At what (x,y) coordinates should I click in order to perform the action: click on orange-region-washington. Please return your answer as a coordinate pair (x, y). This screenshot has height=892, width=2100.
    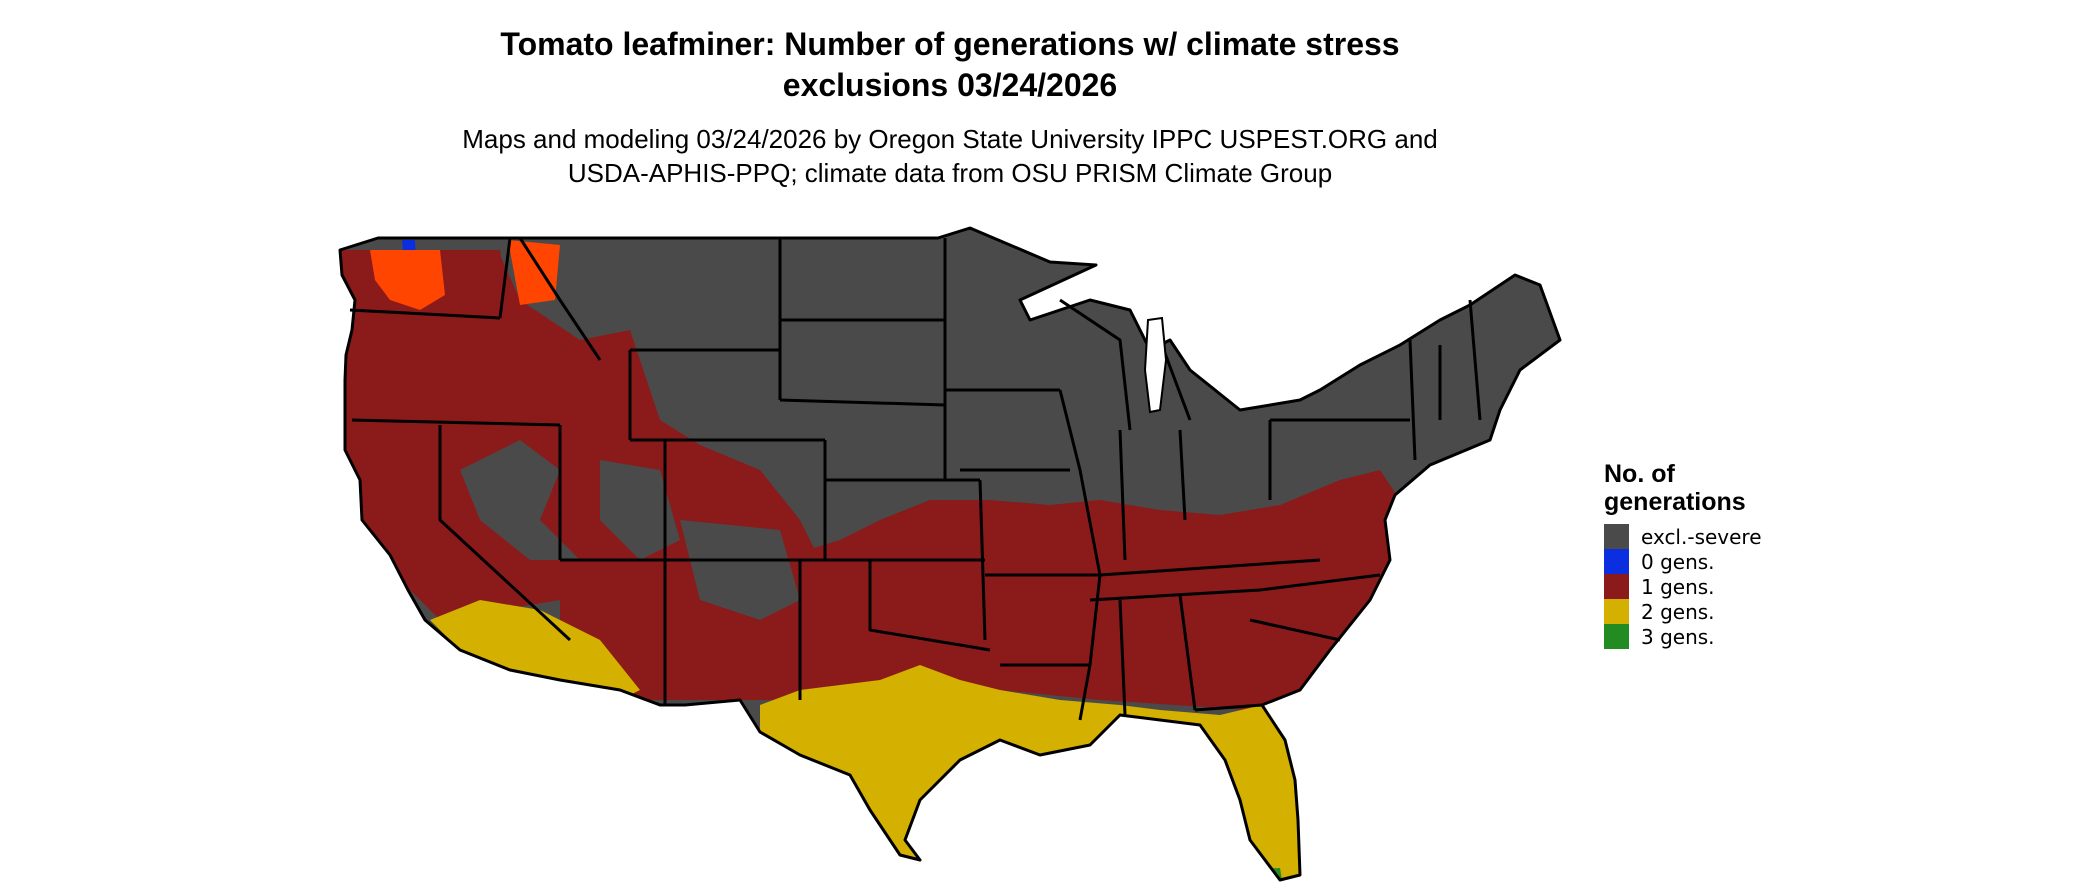
    Looking at the image, I should click on (407, 280).